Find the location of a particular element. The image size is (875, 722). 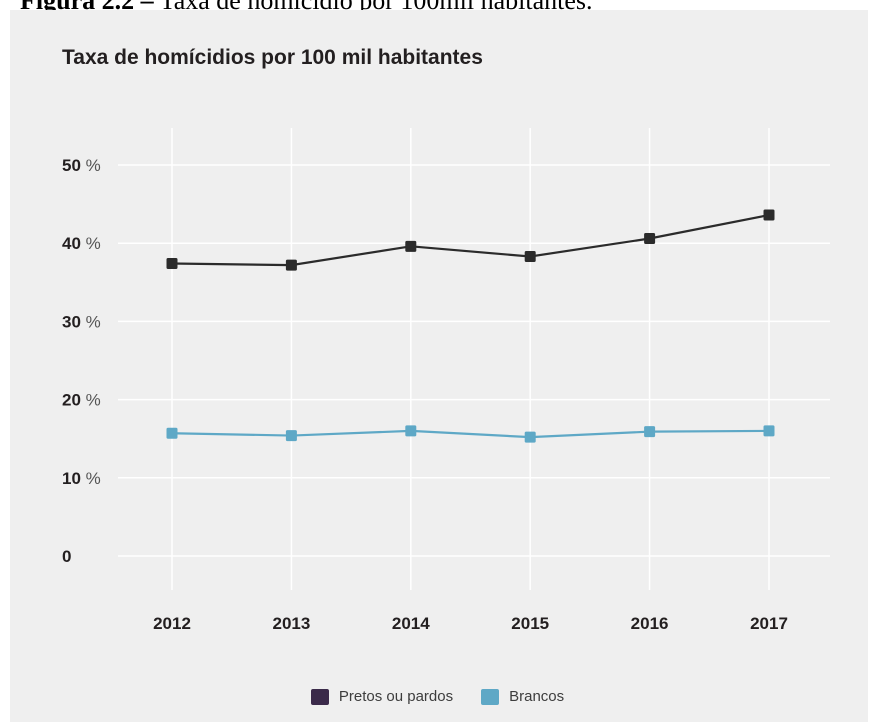

data-point-brancos-2014 is located at coordinates (411, 431).